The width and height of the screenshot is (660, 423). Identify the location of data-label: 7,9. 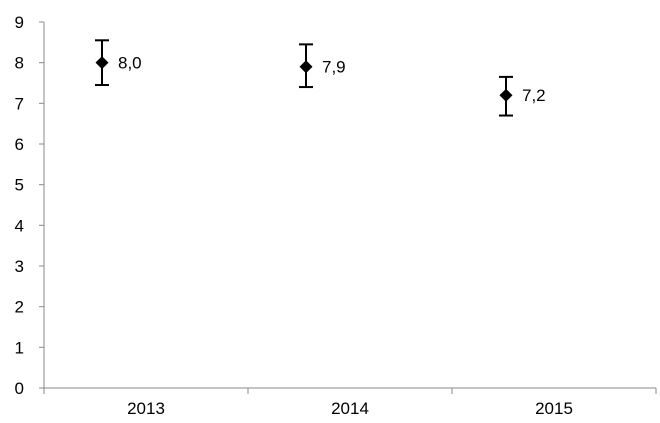
(334, 67).